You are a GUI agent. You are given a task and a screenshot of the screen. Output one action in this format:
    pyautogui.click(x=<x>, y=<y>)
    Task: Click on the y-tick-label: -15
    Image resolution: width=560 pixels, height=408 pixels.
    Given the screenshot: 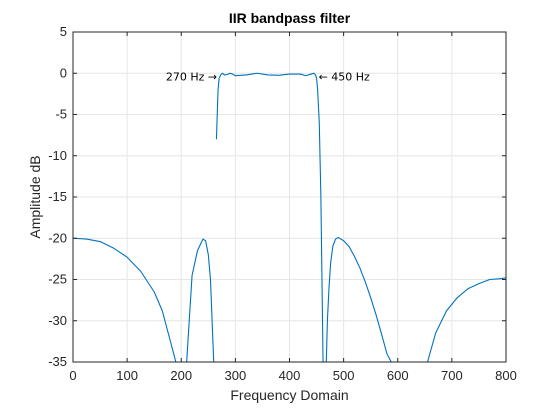 What is the action you would take?
    pyautogui.click(x=57, y=196)
    